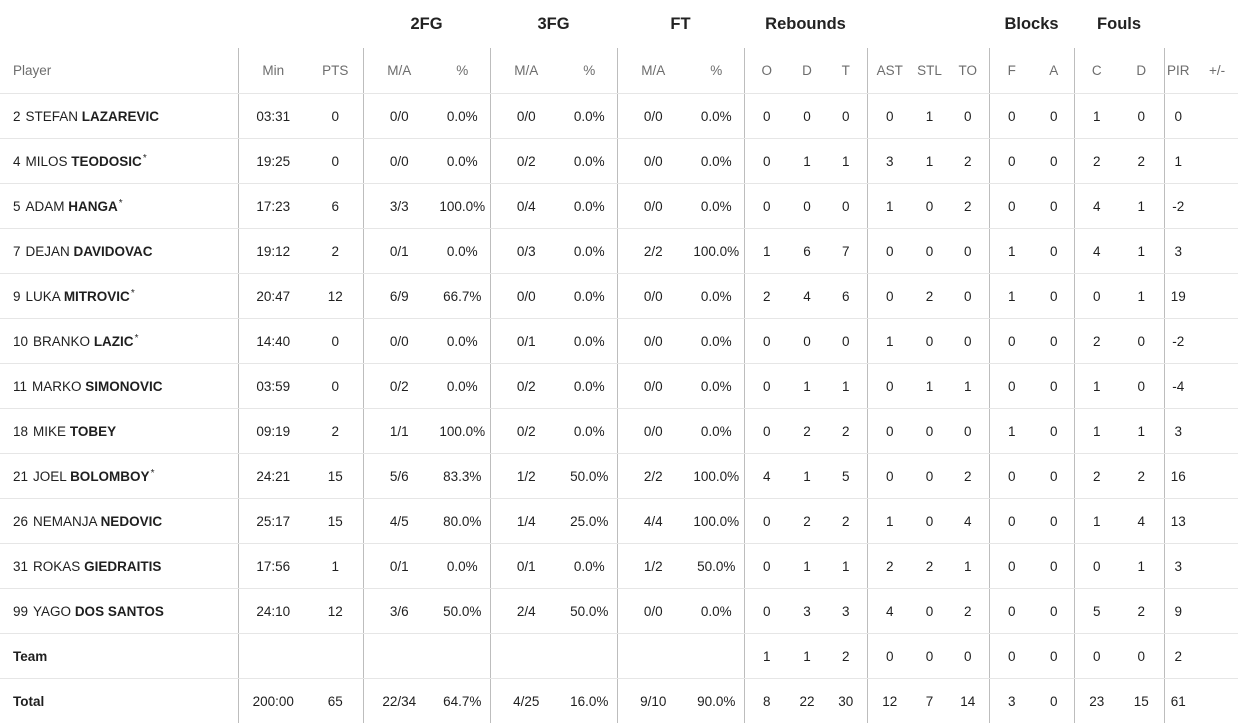 Image resolution: width=1238 pixels, height=723 pixels. Describe the element at coordinates (1141, 71) in the screenshot. I see `header-foul-d: D` at that location.